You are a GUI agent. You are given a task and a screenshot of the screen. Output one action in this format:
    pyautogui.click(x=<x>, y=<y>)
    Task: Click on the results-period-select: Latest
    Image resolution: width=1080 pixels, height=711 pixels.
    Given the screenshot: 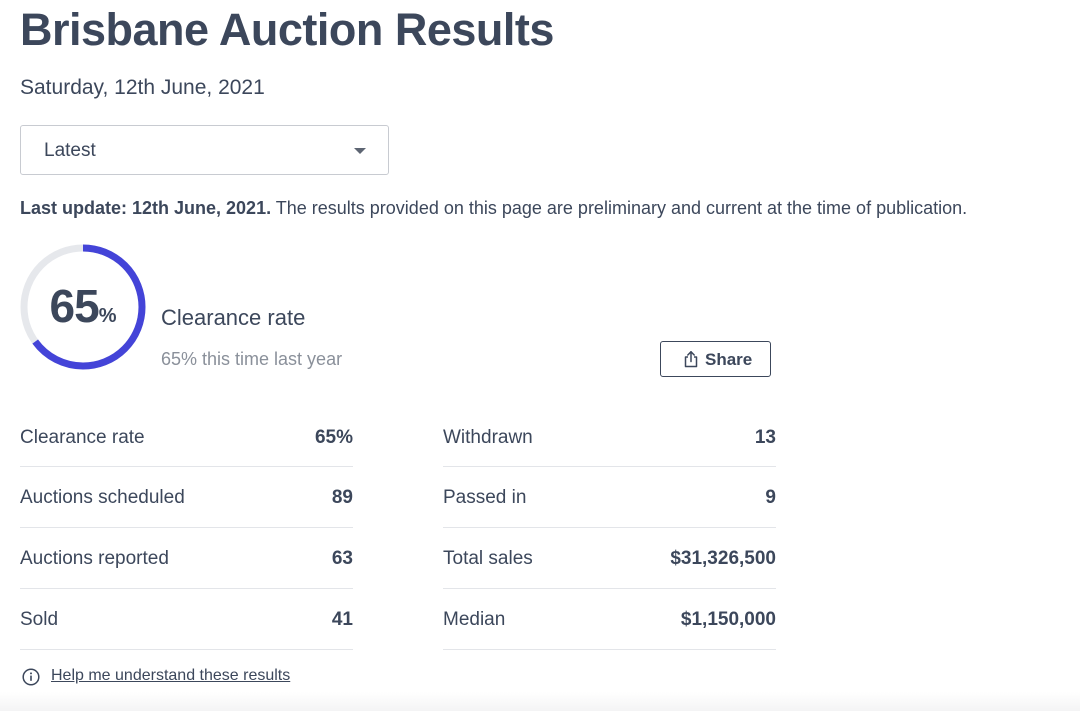 What is the action you would take?
    pyautogui.click(x=204, y=150)
    